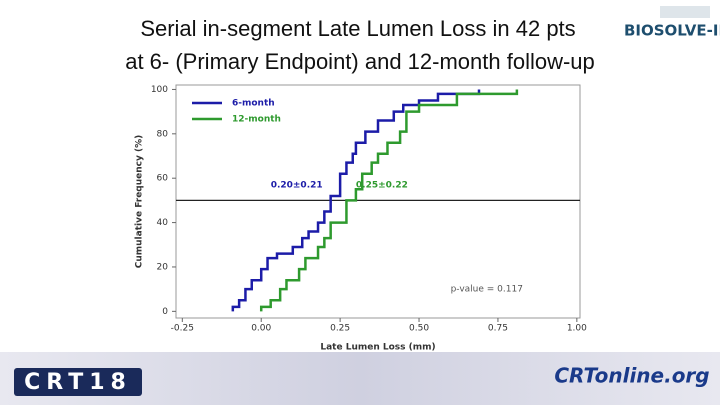 The height and width of the screenshot is (405, 720). What do you see at coordinates (498, 329) in the screenshot?
I see `x-tick-label: 0.75` at bounding box center [498, 329].